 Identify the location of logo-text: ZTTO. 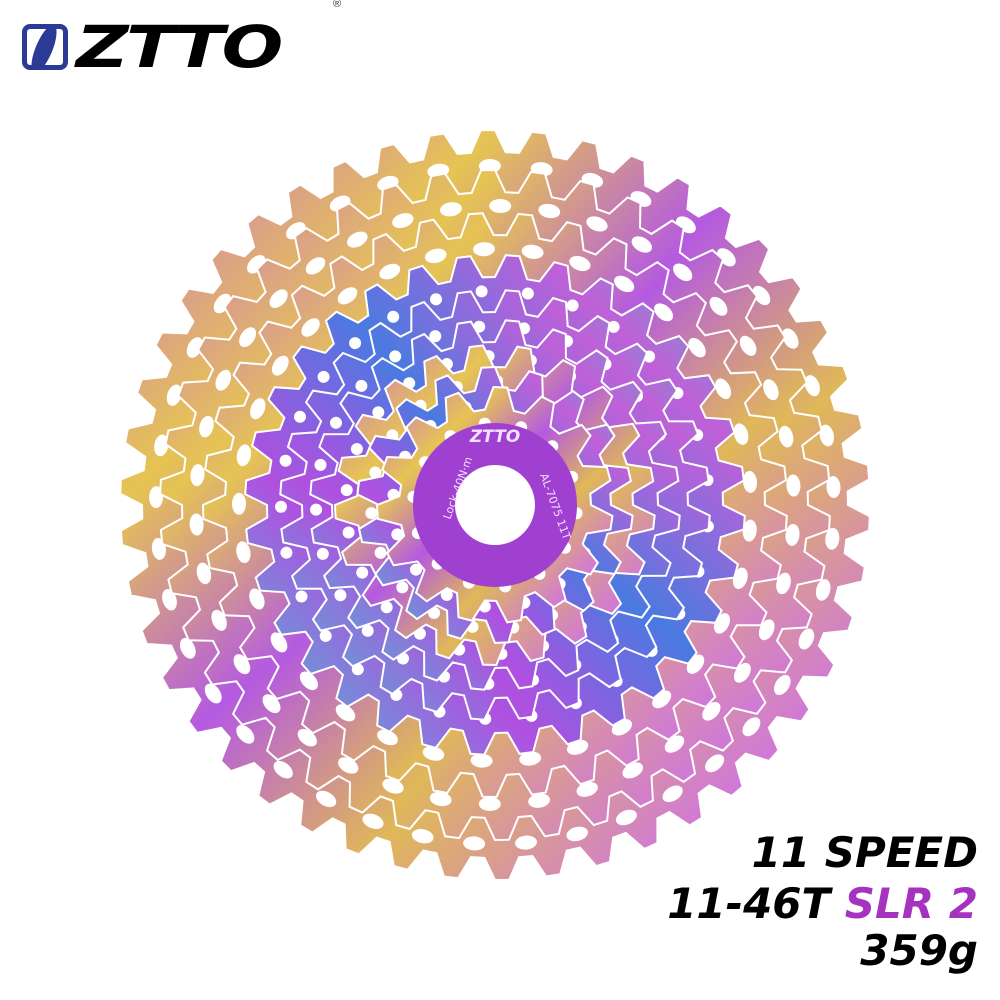
(179, 47).